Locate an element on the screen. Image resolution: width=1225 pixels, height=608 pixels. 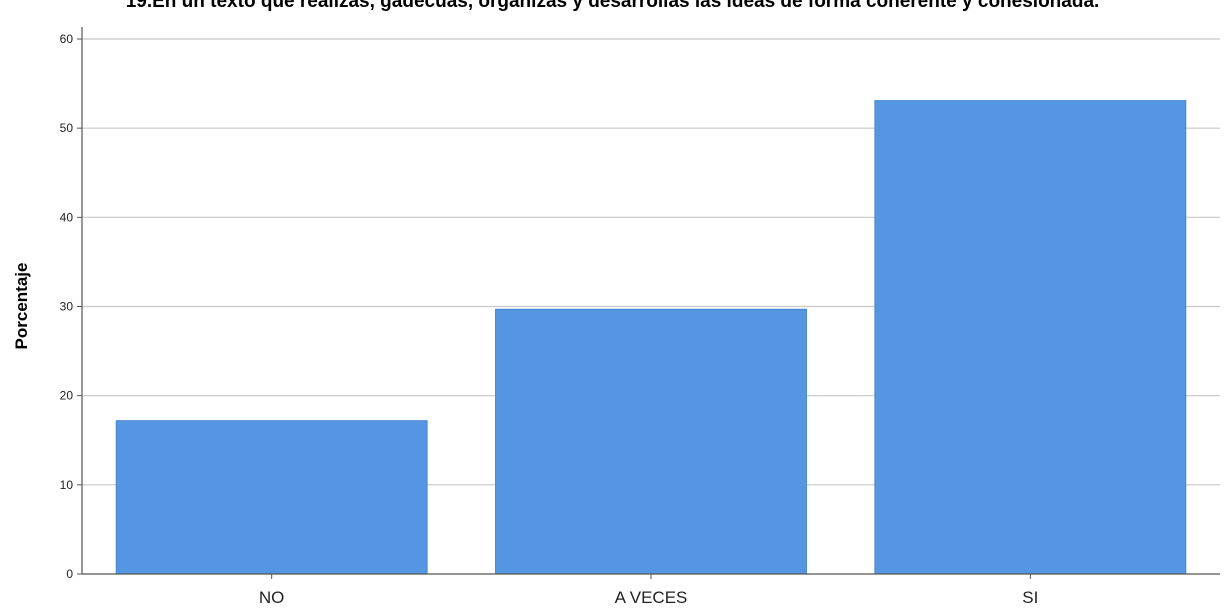
y-axis-label: Porcentaje is located at coordinates (21, 306).